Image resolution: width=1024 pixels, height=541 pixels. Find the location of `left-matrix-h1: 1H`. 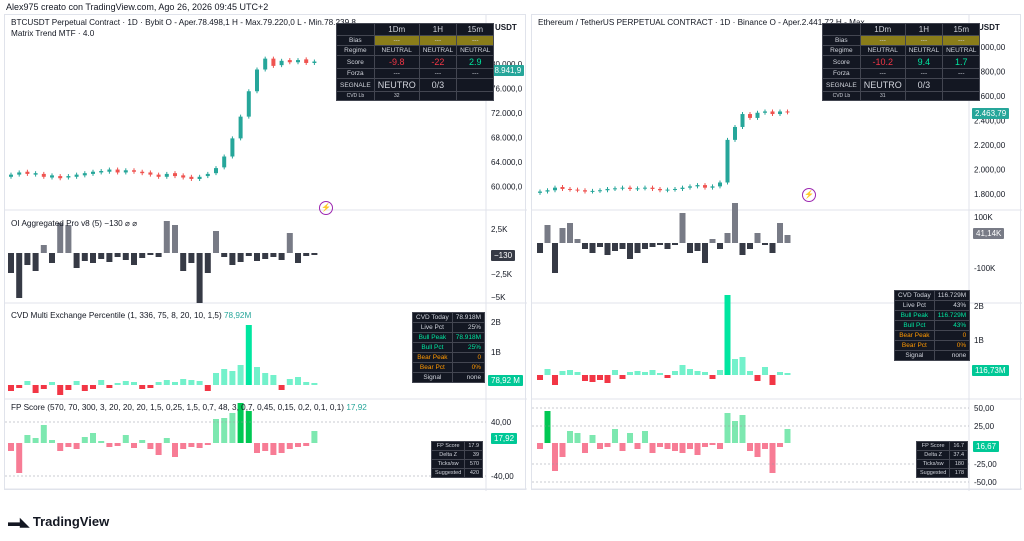

left-matrix-h1: 1H is located at coordinates (438, 29).